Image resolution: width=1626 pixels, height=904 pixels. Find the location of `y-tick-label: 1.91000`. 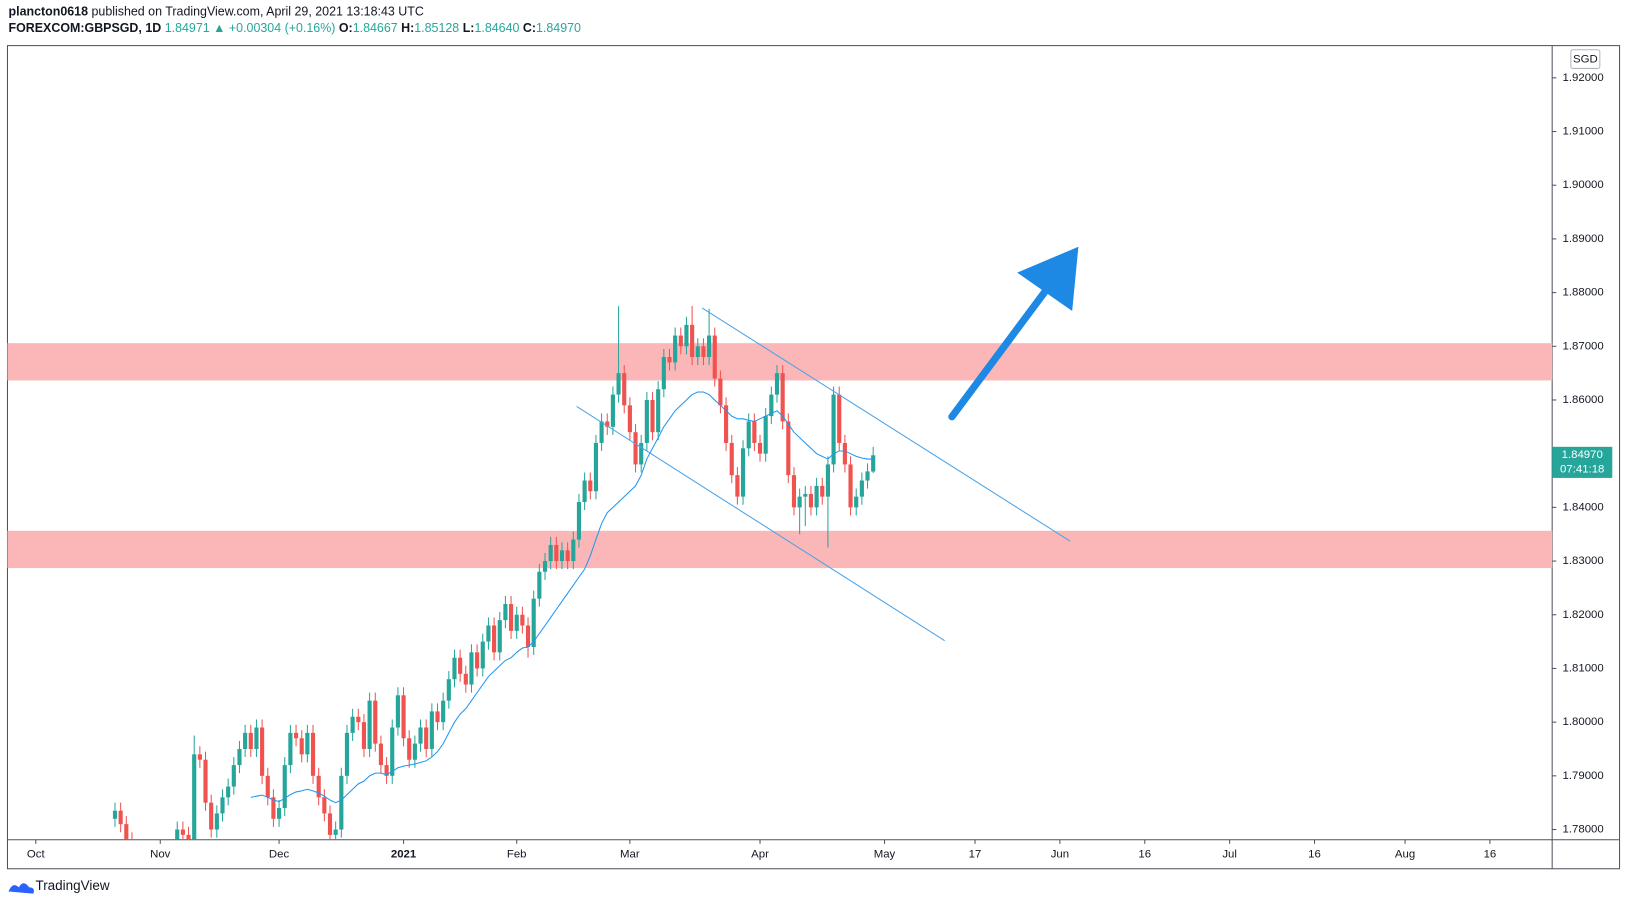

y-tick-label: 1.91000 is located at coordinates (1583, 132).